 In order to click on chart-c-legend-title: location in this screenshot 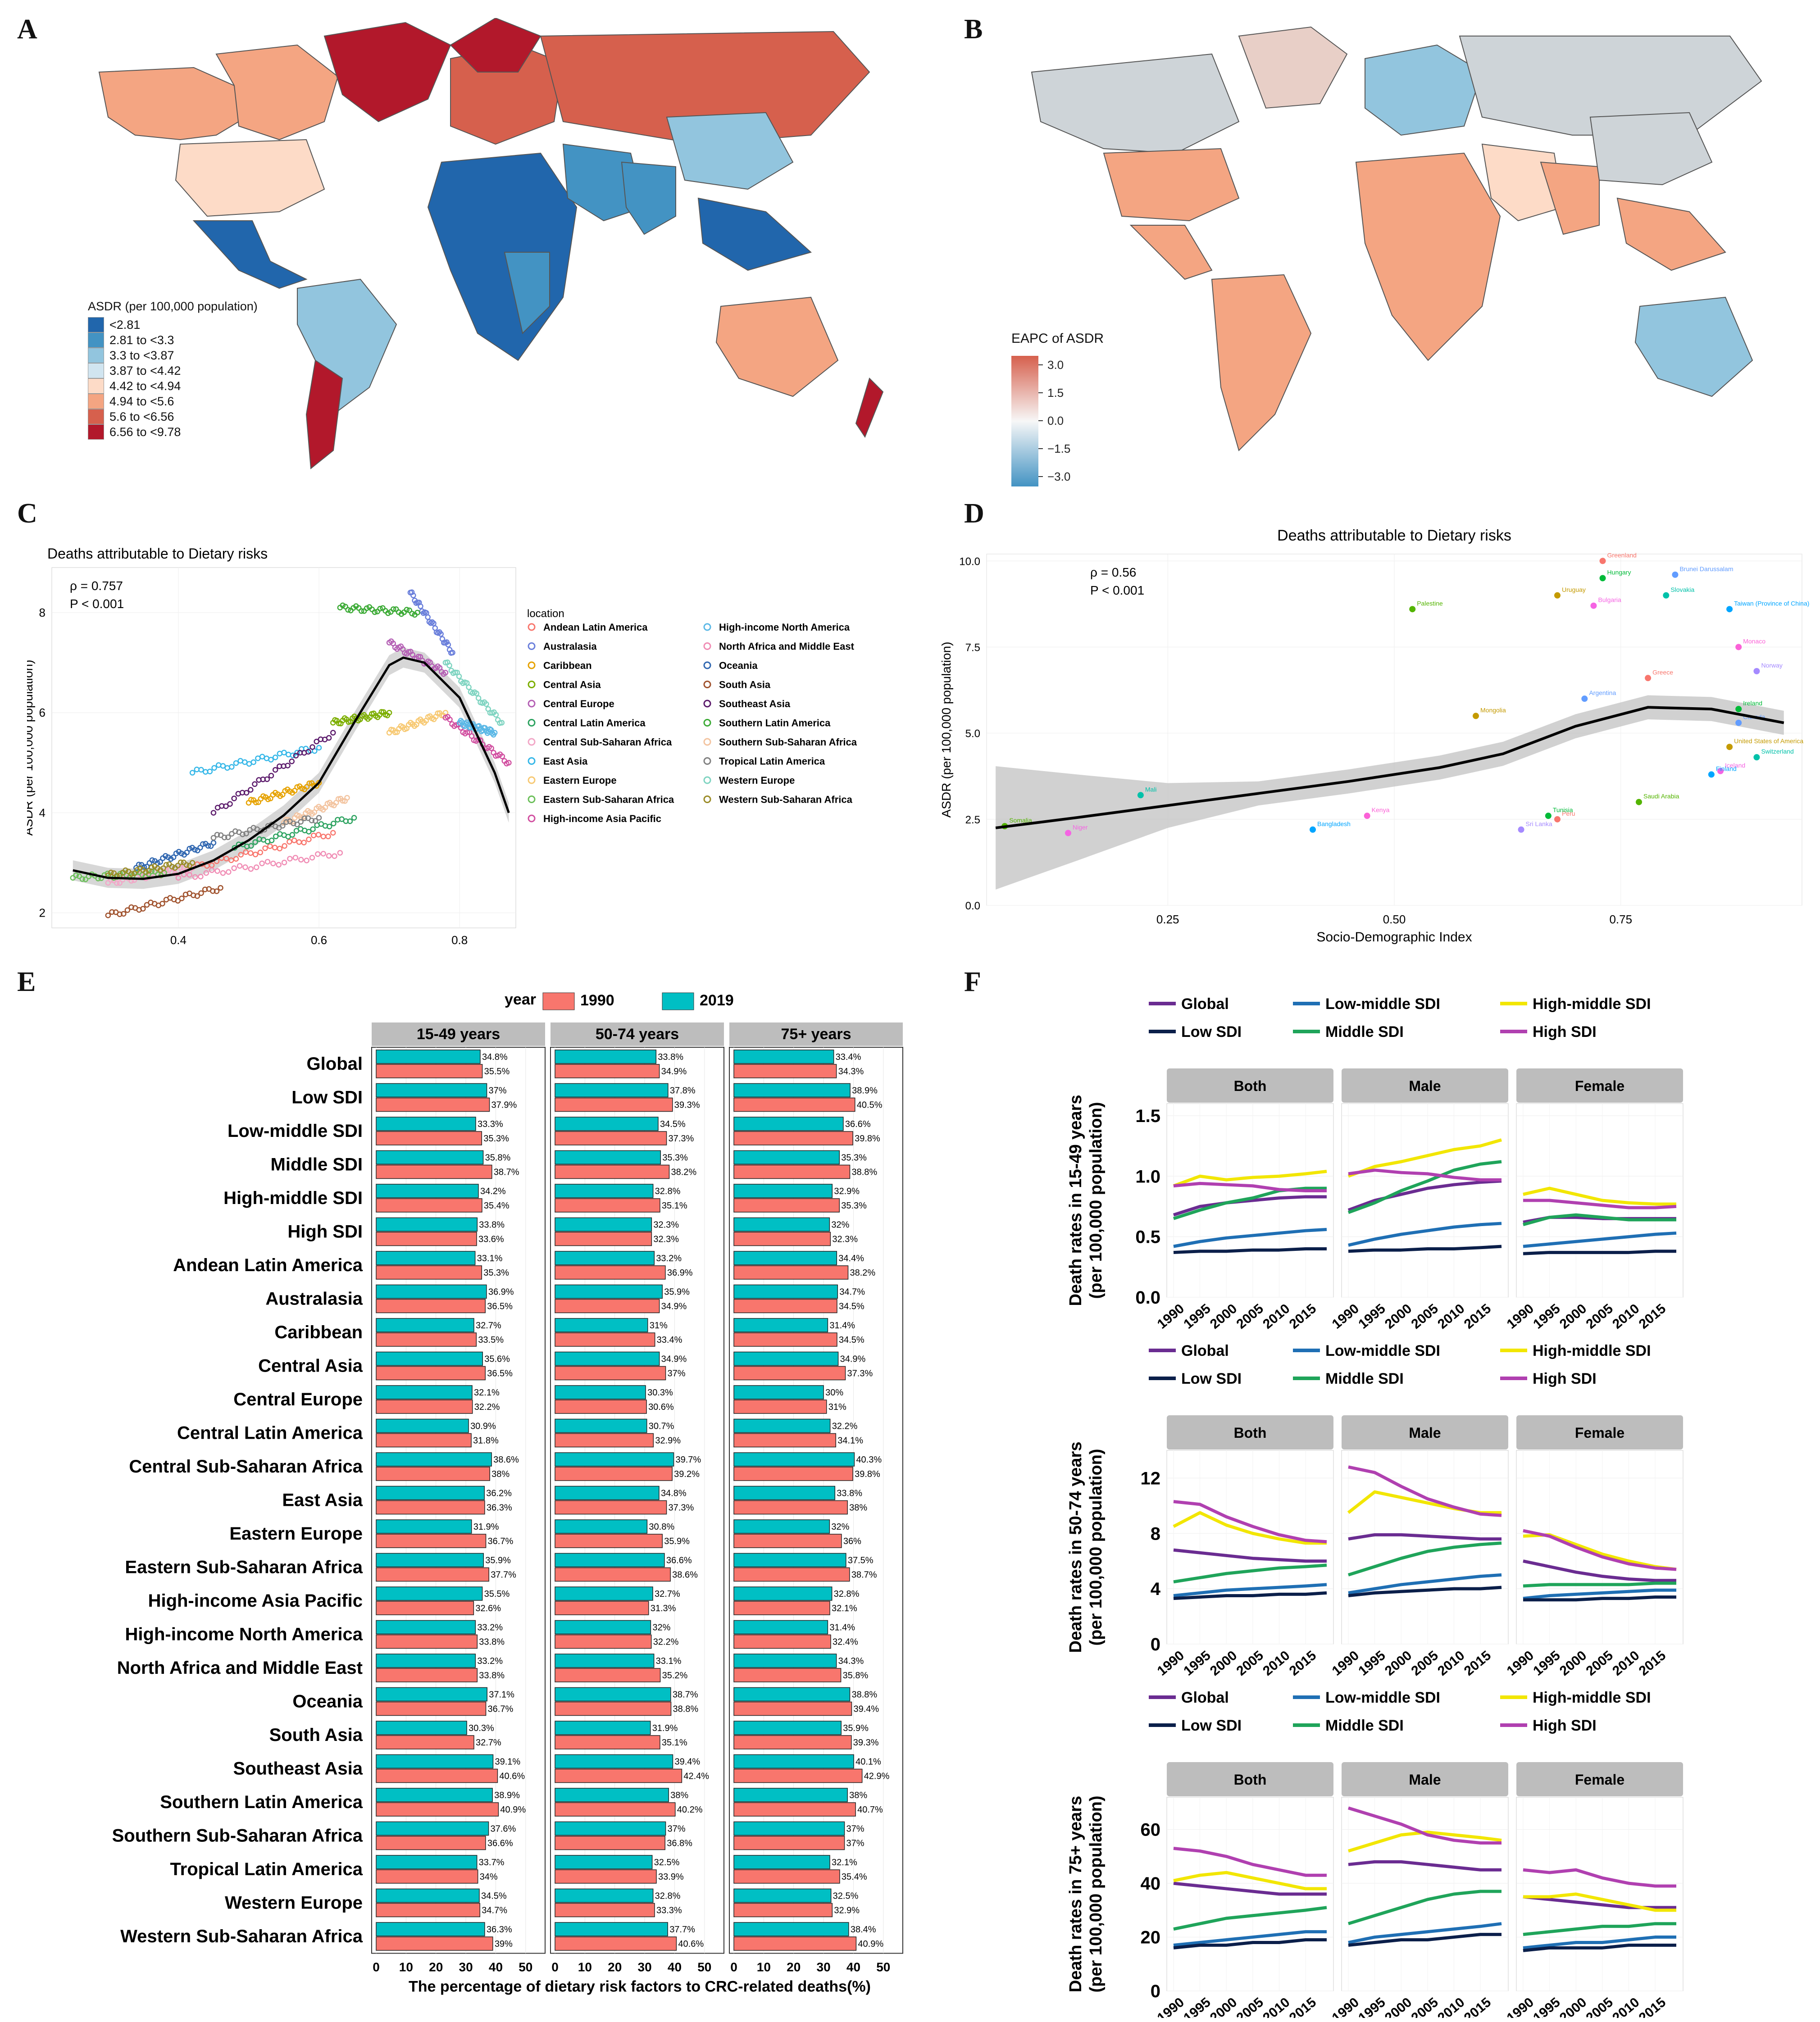, I will do `click(545, 614)`.